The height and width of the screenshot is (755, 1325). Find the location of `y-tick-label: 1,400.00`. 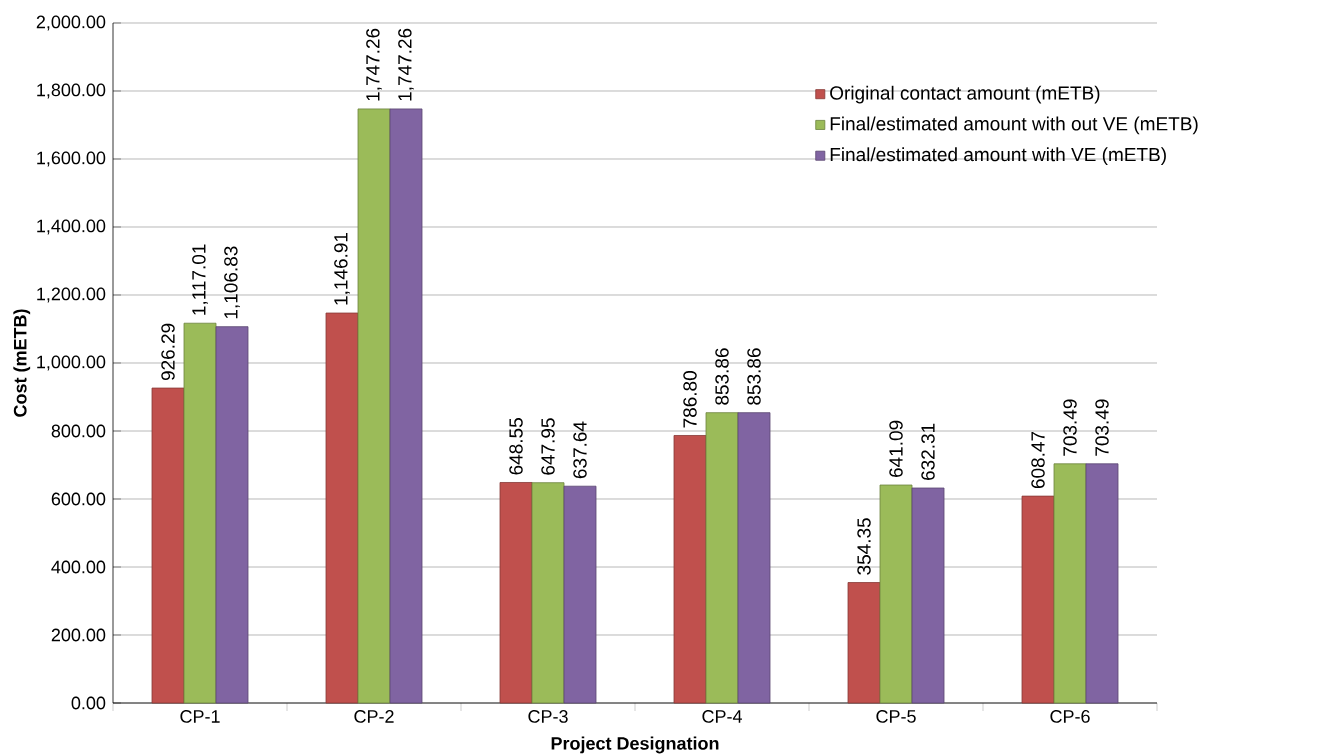

y-tick-label: 1,400.00 is located at coordinates (71, 227).